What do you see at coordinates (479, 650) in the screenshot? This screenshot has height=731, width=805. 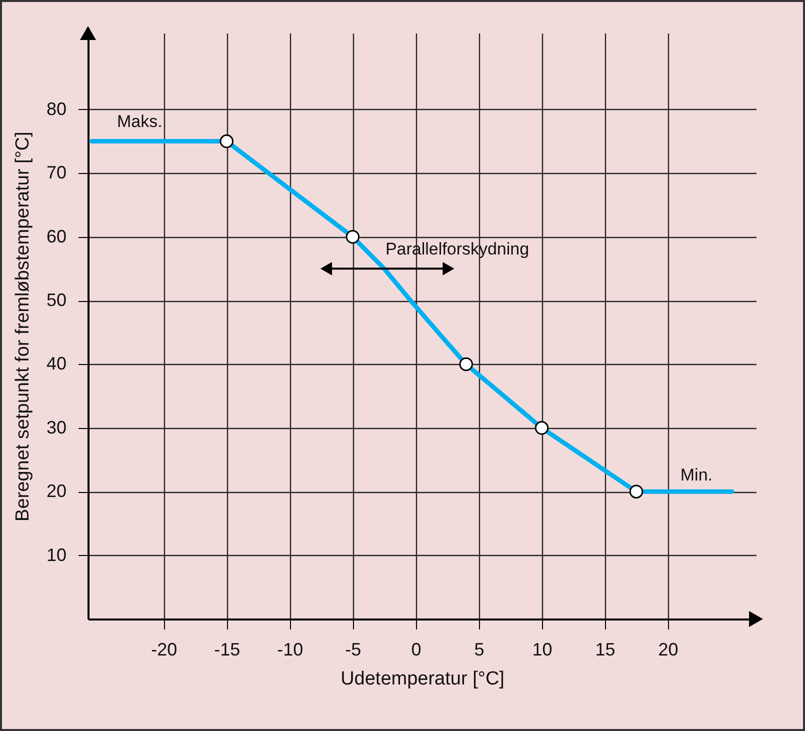 I see `x-tick-label: 5` at bounding box center [479, 650].